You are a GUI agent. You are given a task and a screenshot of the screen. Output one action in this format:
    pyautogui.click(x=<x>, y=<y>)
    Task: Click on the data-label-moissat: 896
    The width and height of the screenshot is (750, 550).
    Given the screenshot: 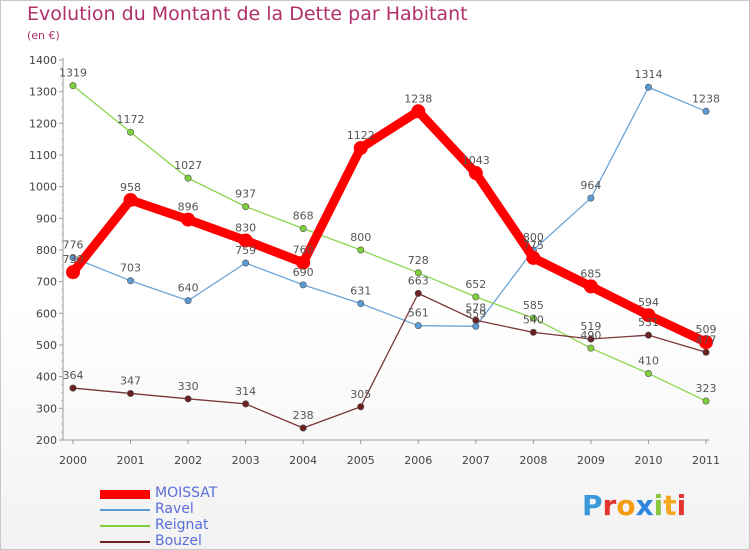 What is the action you would take?
    pyautogui.click(x=188, y=207)
    